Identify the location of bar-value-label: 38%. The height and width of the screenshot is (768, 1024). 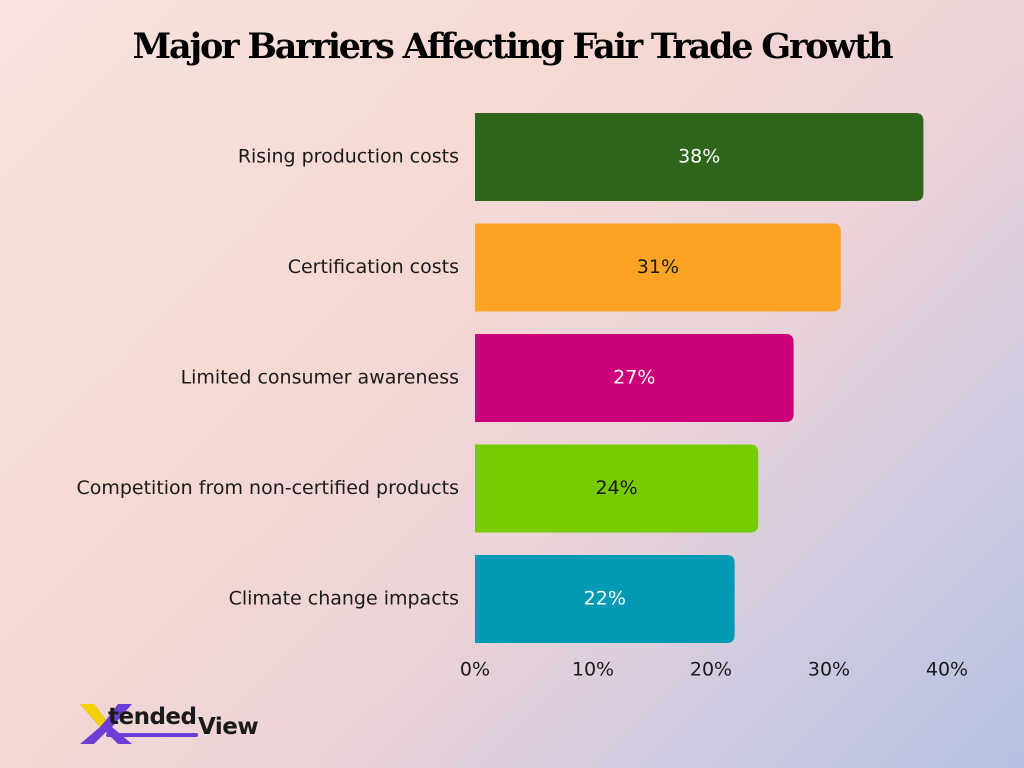
(699, 157).